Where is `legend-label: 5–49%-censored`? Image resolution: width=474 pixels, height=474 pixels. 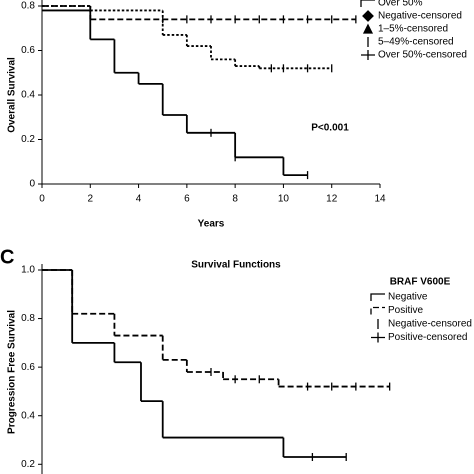
legend-label: 5–49%-censored is located at coordinates (416, 42).